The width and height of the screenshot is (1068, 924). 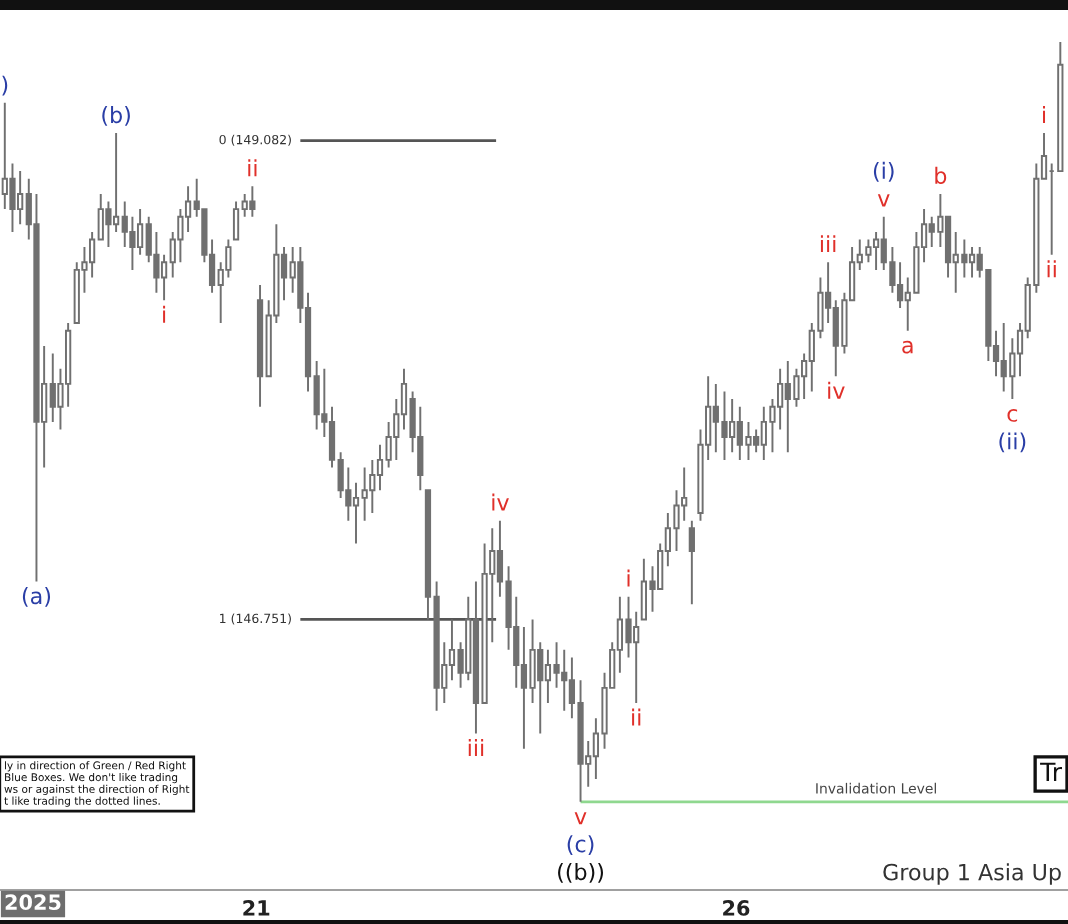 I want to click on x-tick-label: 21, so click(x=256, y=908).